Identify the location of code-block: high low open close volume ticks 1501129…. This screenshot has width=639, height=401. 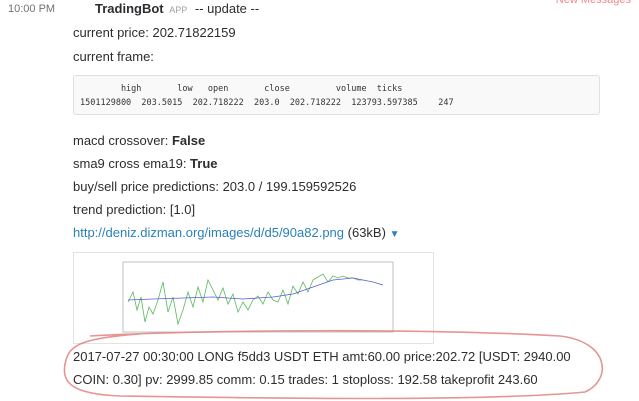
(336, 95).